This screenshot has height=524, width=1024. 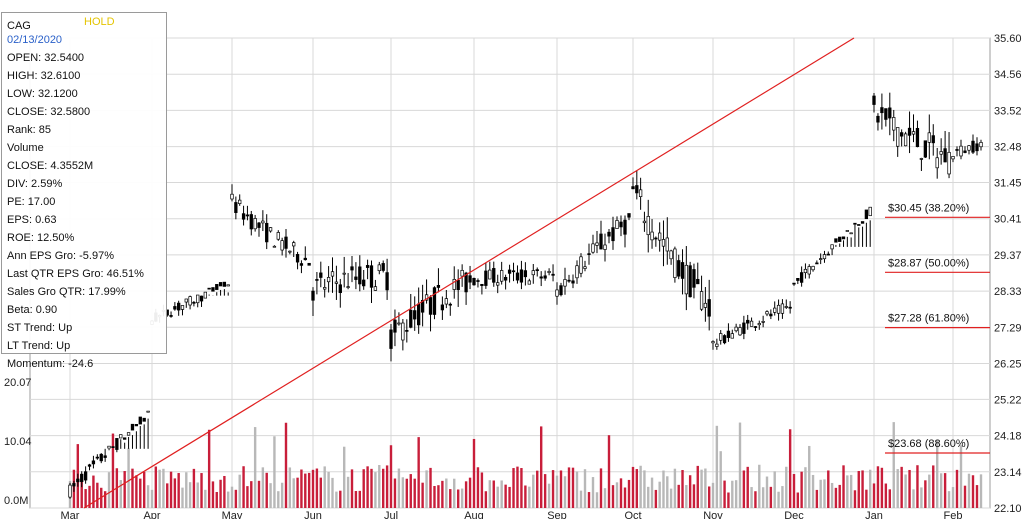 What do you see at coordinates (16, 501) in the screenshot?
I see `volume-tick-label: 0.0M` at bounding box center [16, 501].